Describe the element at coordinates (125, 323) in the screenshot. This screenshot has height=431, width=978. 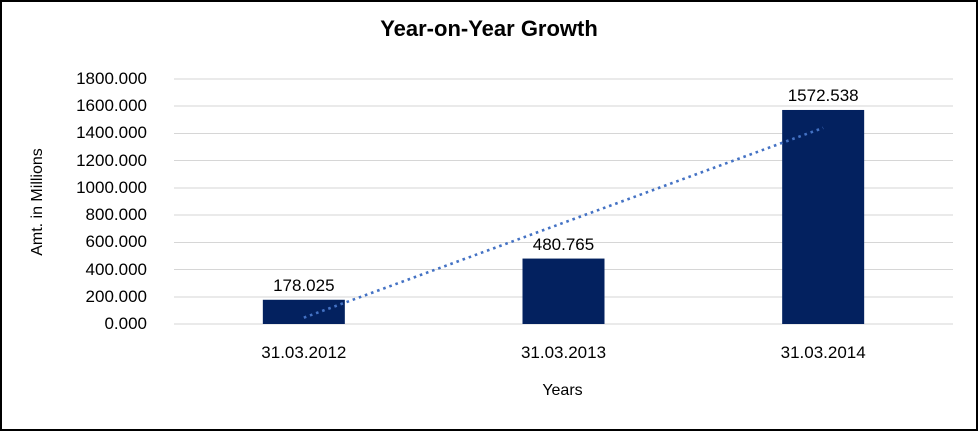
I see `y-tick-label: 0.000` at that location.